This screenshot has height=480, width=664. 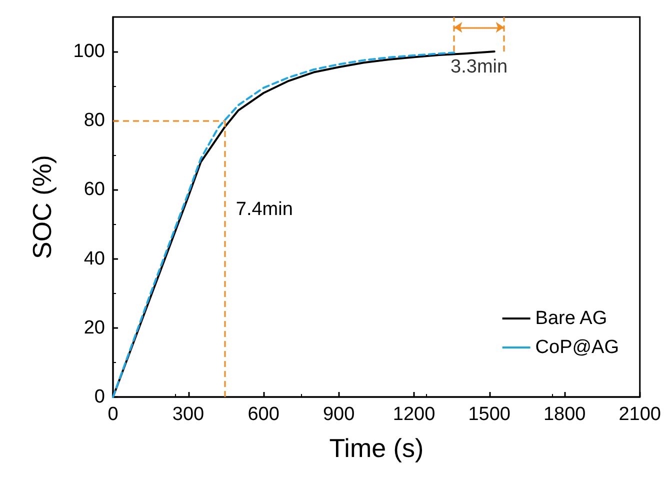 I want to click on y-tick-label: 40, so click(x=94, y=259).